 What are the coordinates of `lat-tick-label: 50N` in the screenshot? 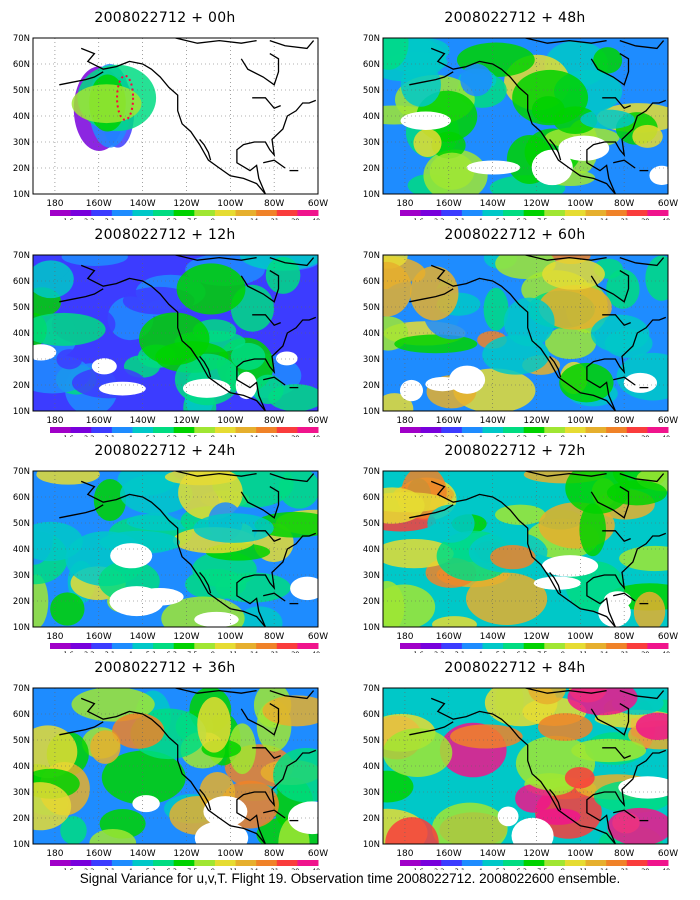 It's located at (21, 91).